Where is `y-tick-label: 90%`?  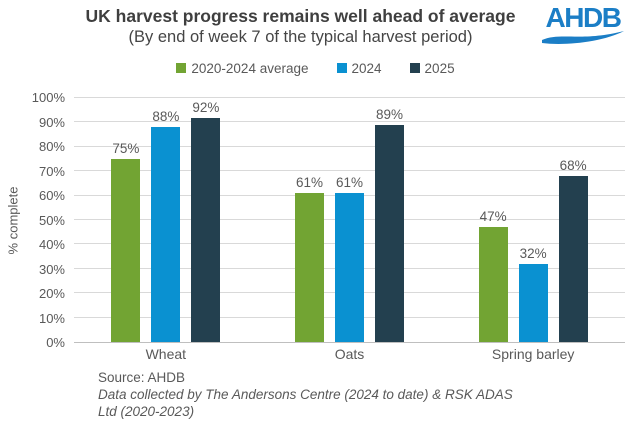
y-tick-label: 90% is located at coordinates (51, 122).